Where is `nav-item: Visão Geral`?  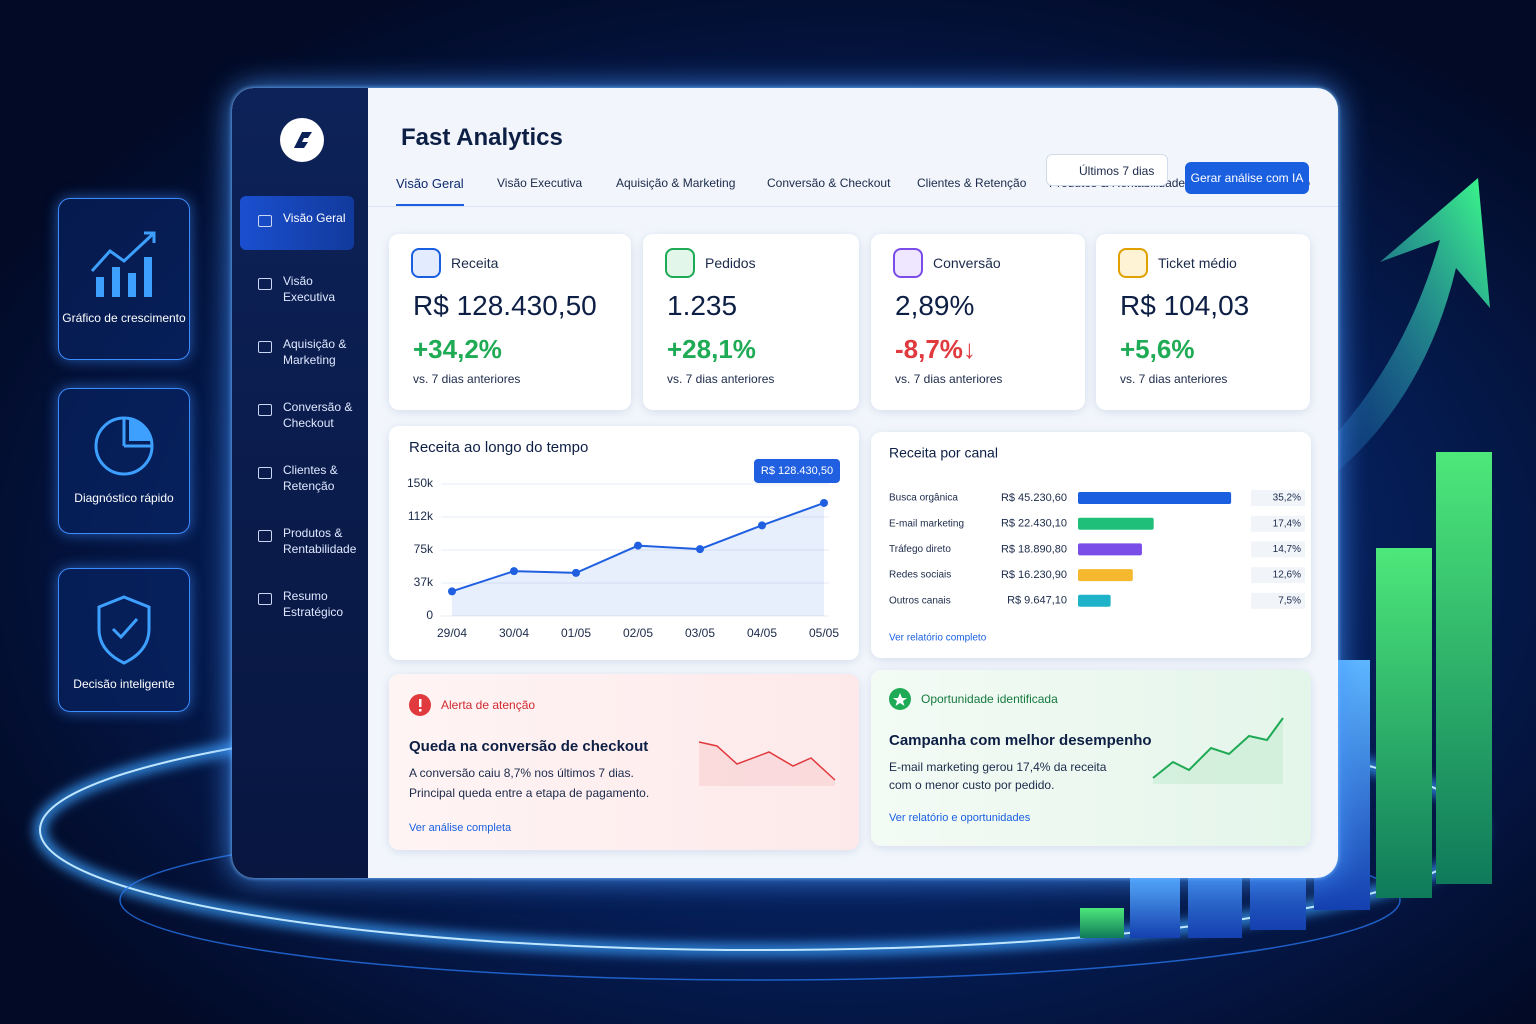
nav-item: Visão Geral is located at coordinates (297, 223).